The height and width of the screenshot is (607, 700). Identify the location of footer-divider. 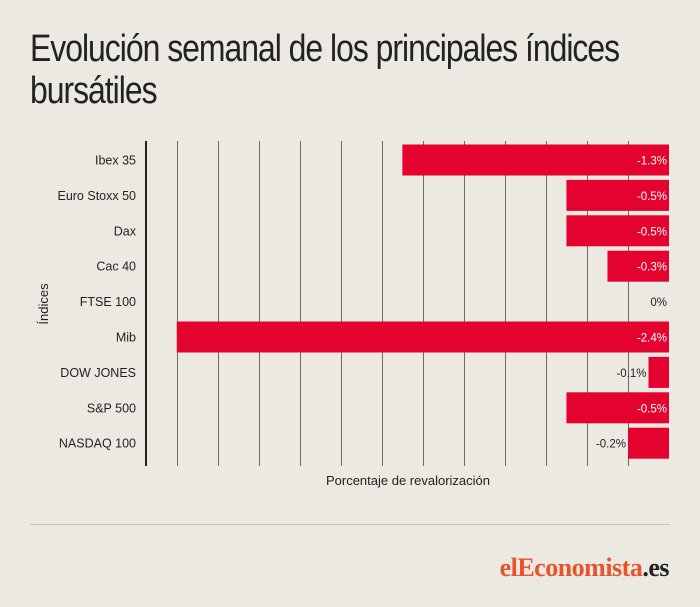
(350, 524).